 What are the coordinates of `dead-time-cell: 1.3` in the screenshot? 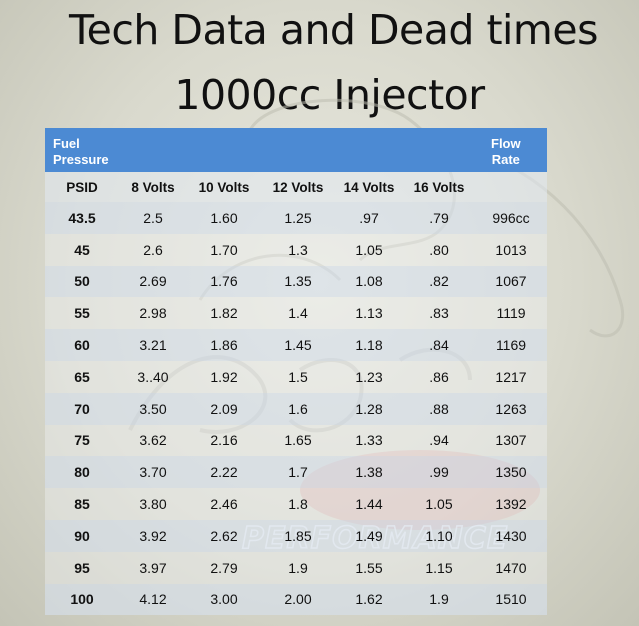 It's located at (298, 249).